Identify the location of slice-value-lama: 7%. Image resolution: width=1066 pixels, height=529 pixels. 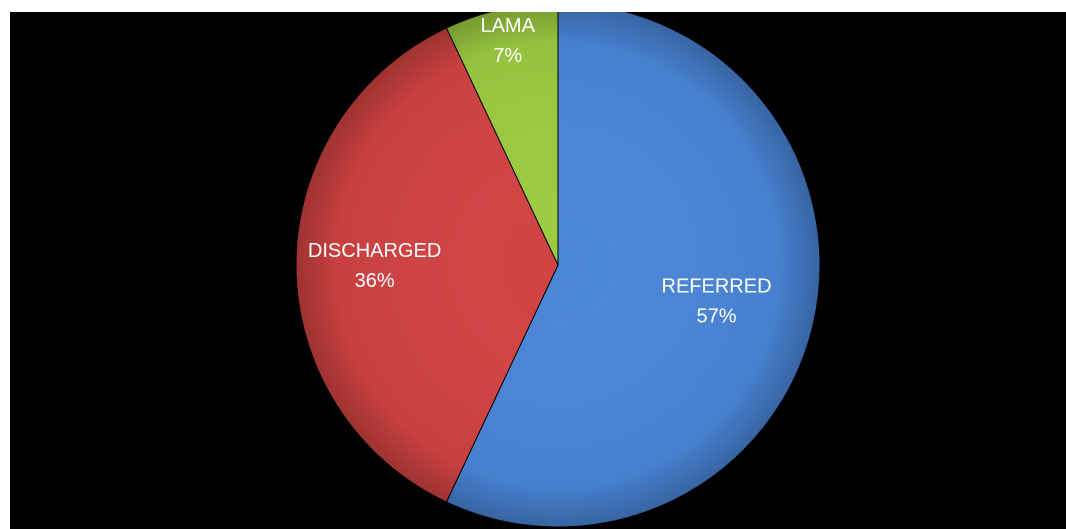
(507, 56).